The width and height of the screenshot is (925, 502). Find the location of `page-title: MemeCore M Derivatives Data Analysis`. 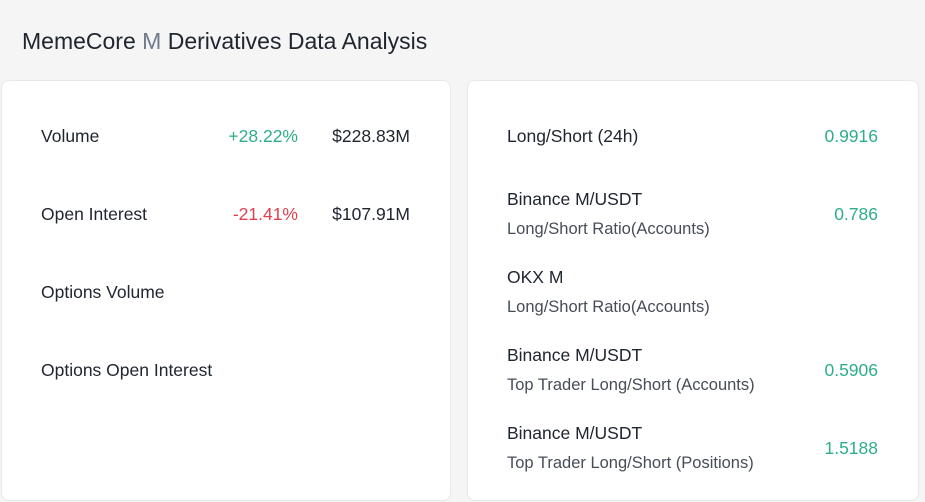

page-title: MemeCore M Derivatives Data Analysis is located at coordinates (224, 41).